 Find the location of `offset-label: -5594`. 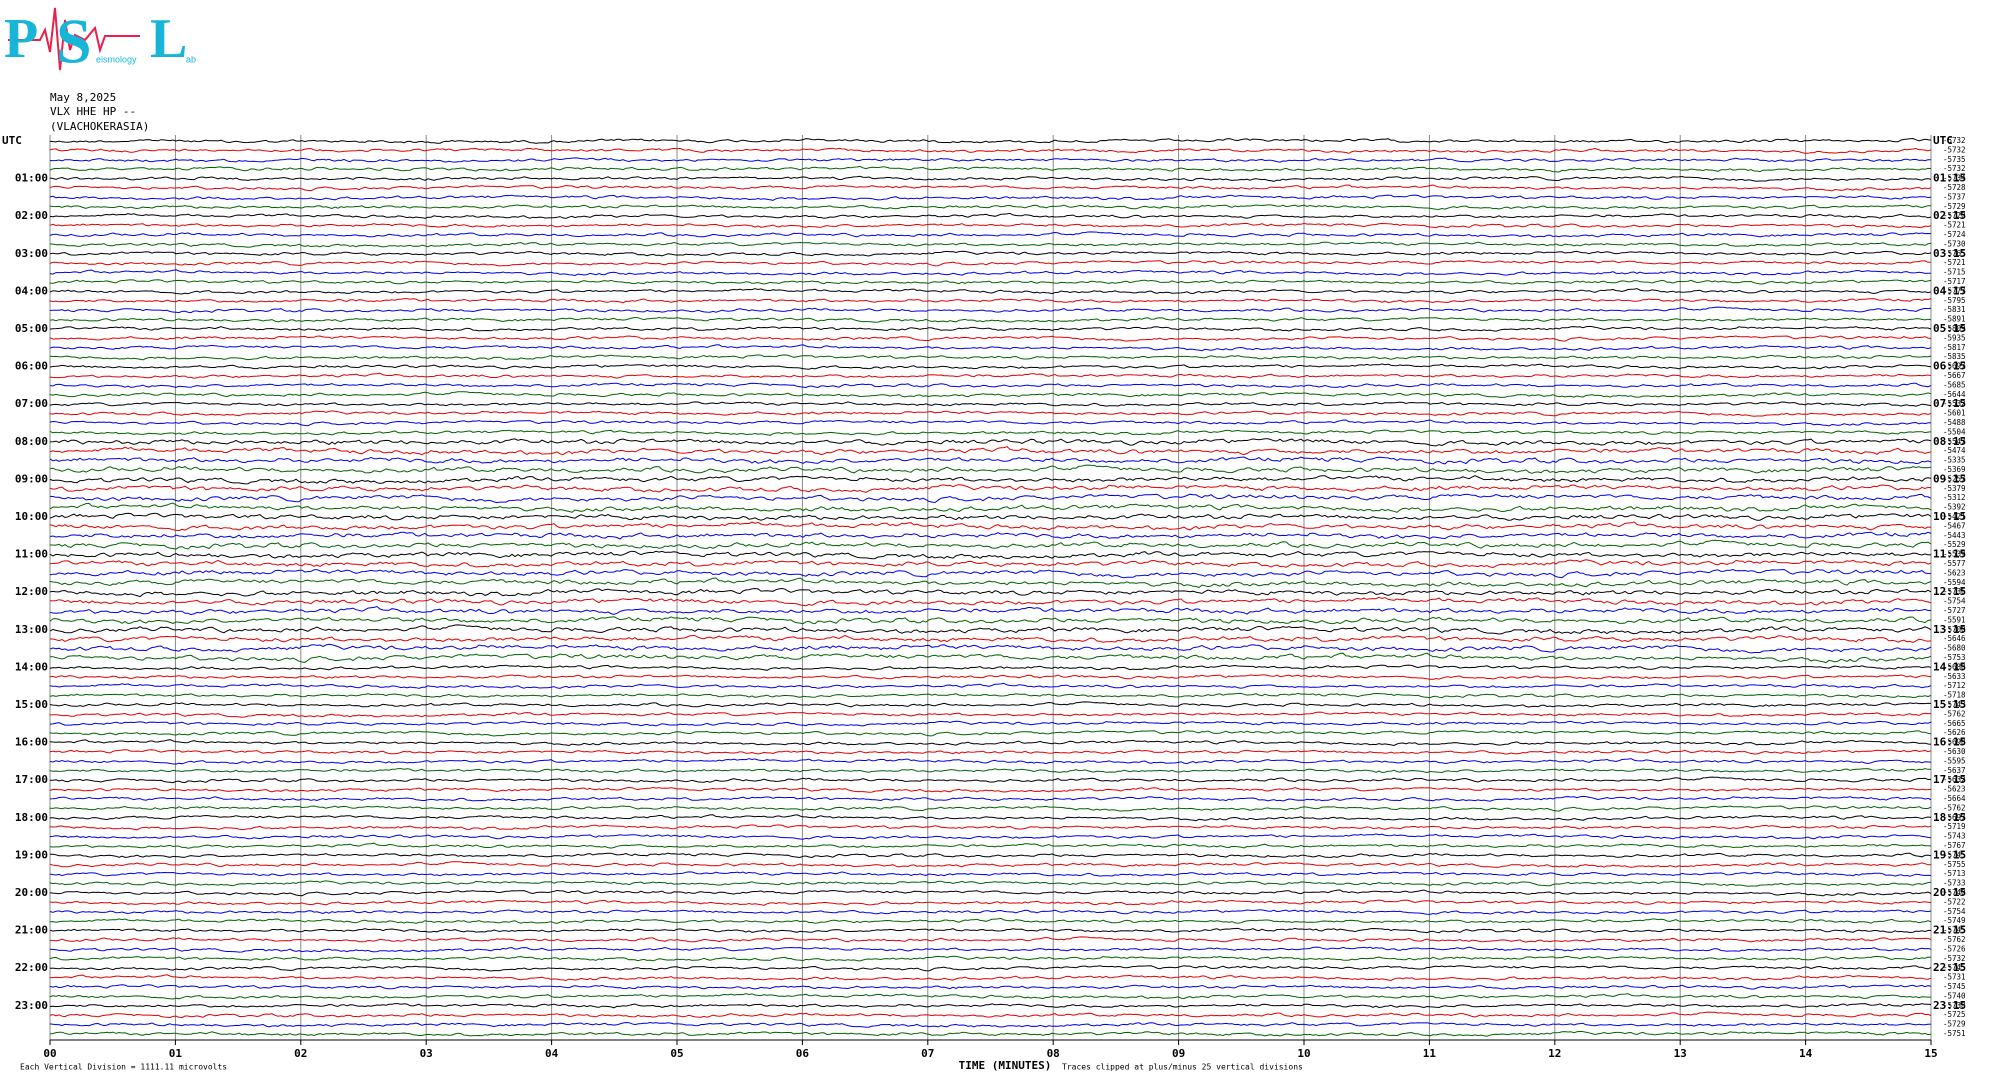

offset-label: -5594 is located at coordinates (1954, 582).